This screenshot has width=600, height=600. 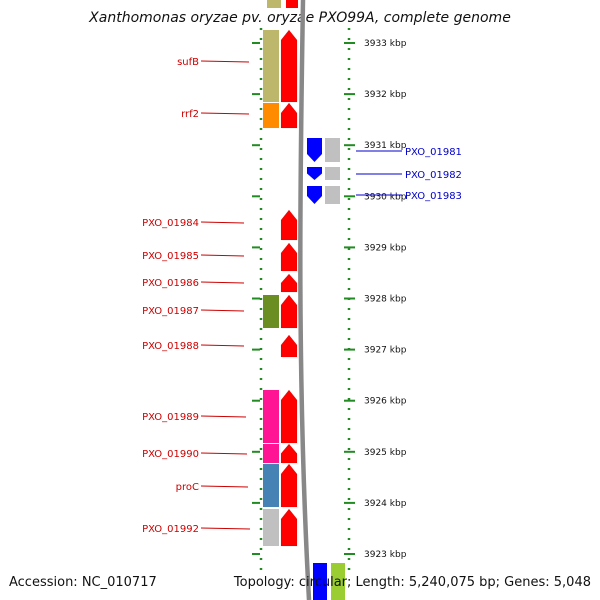 What do you see at coordinates (433, 152) in the screenshot?
I see `gene-label: PXO_01981` at bounding box center [433, 152].